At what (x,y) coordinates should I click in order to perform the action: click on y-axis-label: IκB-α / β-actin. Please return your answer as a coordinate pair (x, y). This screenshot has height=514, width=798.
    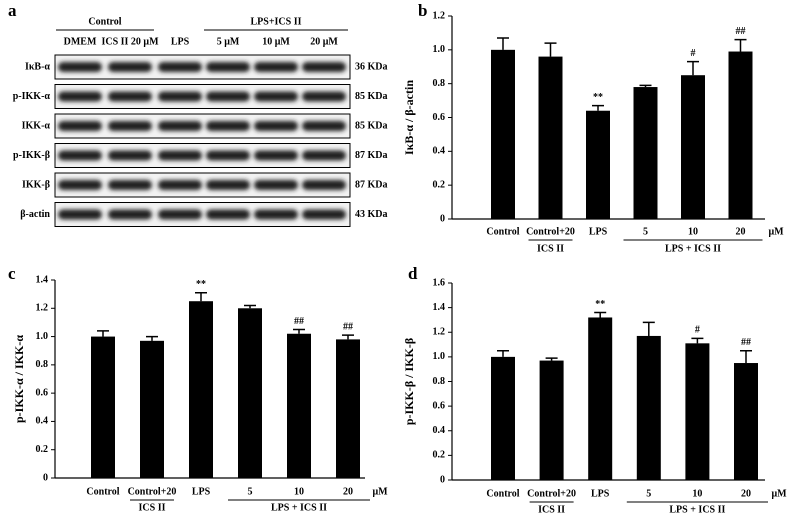
    Looking at the image, I should click on (409, 117).